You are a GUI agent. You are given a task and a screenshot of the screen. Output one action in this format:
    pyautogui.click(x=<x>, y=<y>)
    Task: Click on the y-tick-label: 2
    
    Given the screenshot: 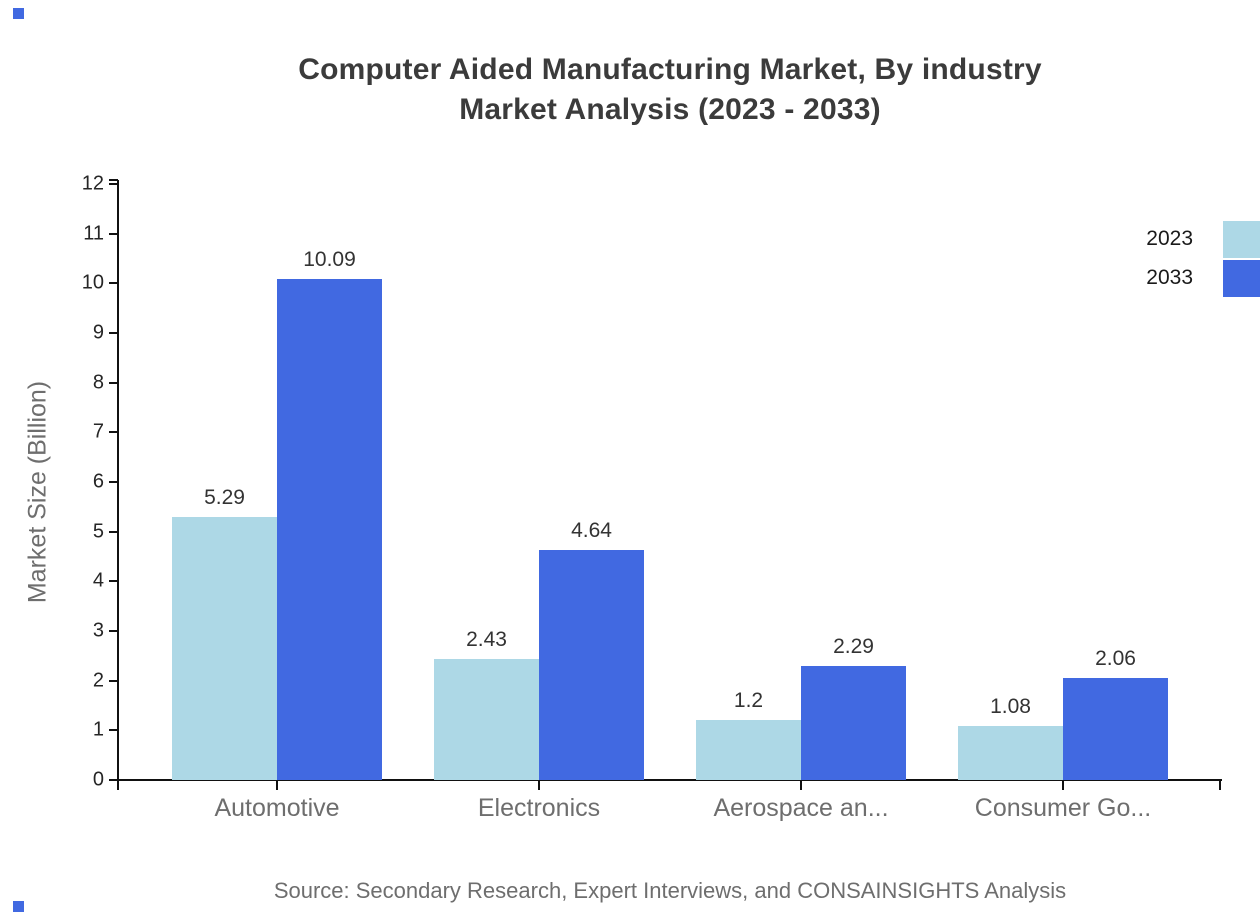 What is the action you would take?
    pyautogui.click(x=98, y=680)
    